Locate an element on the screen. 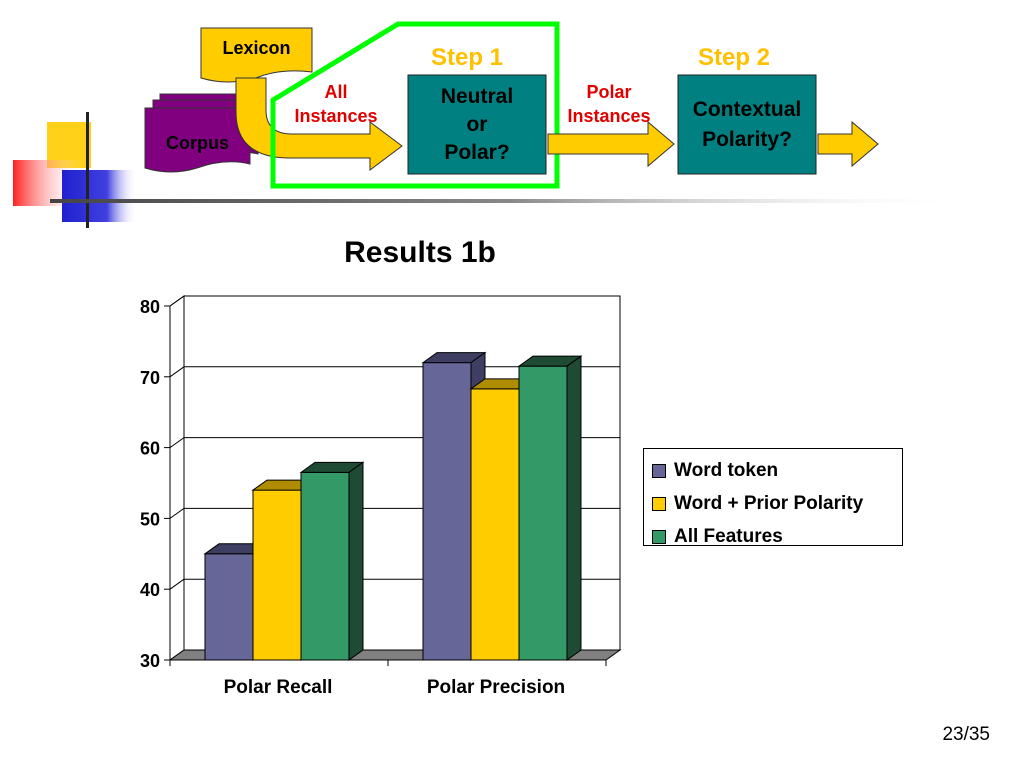 Image resolution: width=1024 pixels, height=768 pixels. neutral-or-polar-label: Neutral or Polar? is located at coordinates (477, 124).